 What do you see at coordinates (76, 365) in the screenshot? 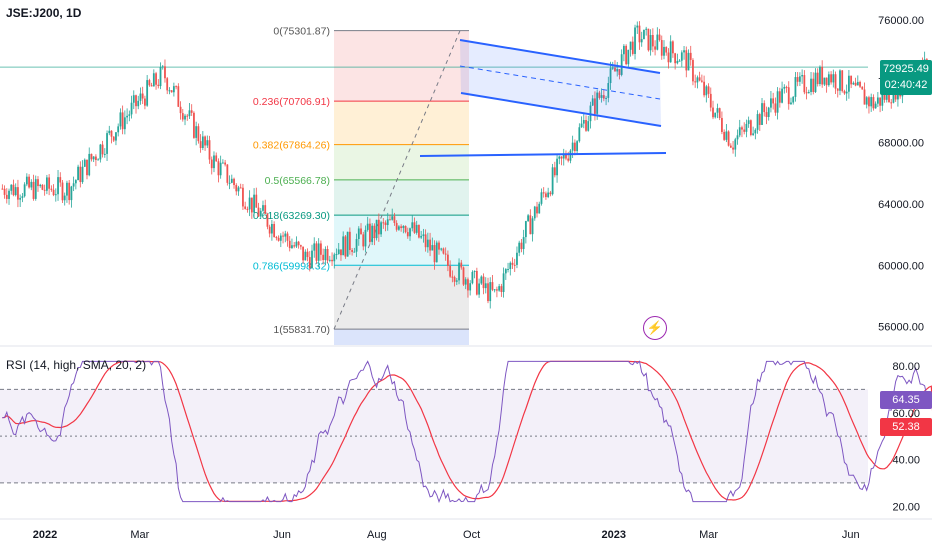
I see `rsi-indicator-title: RSI (14, high, SMA, 20, 2)` at bounding box center [76, 365].